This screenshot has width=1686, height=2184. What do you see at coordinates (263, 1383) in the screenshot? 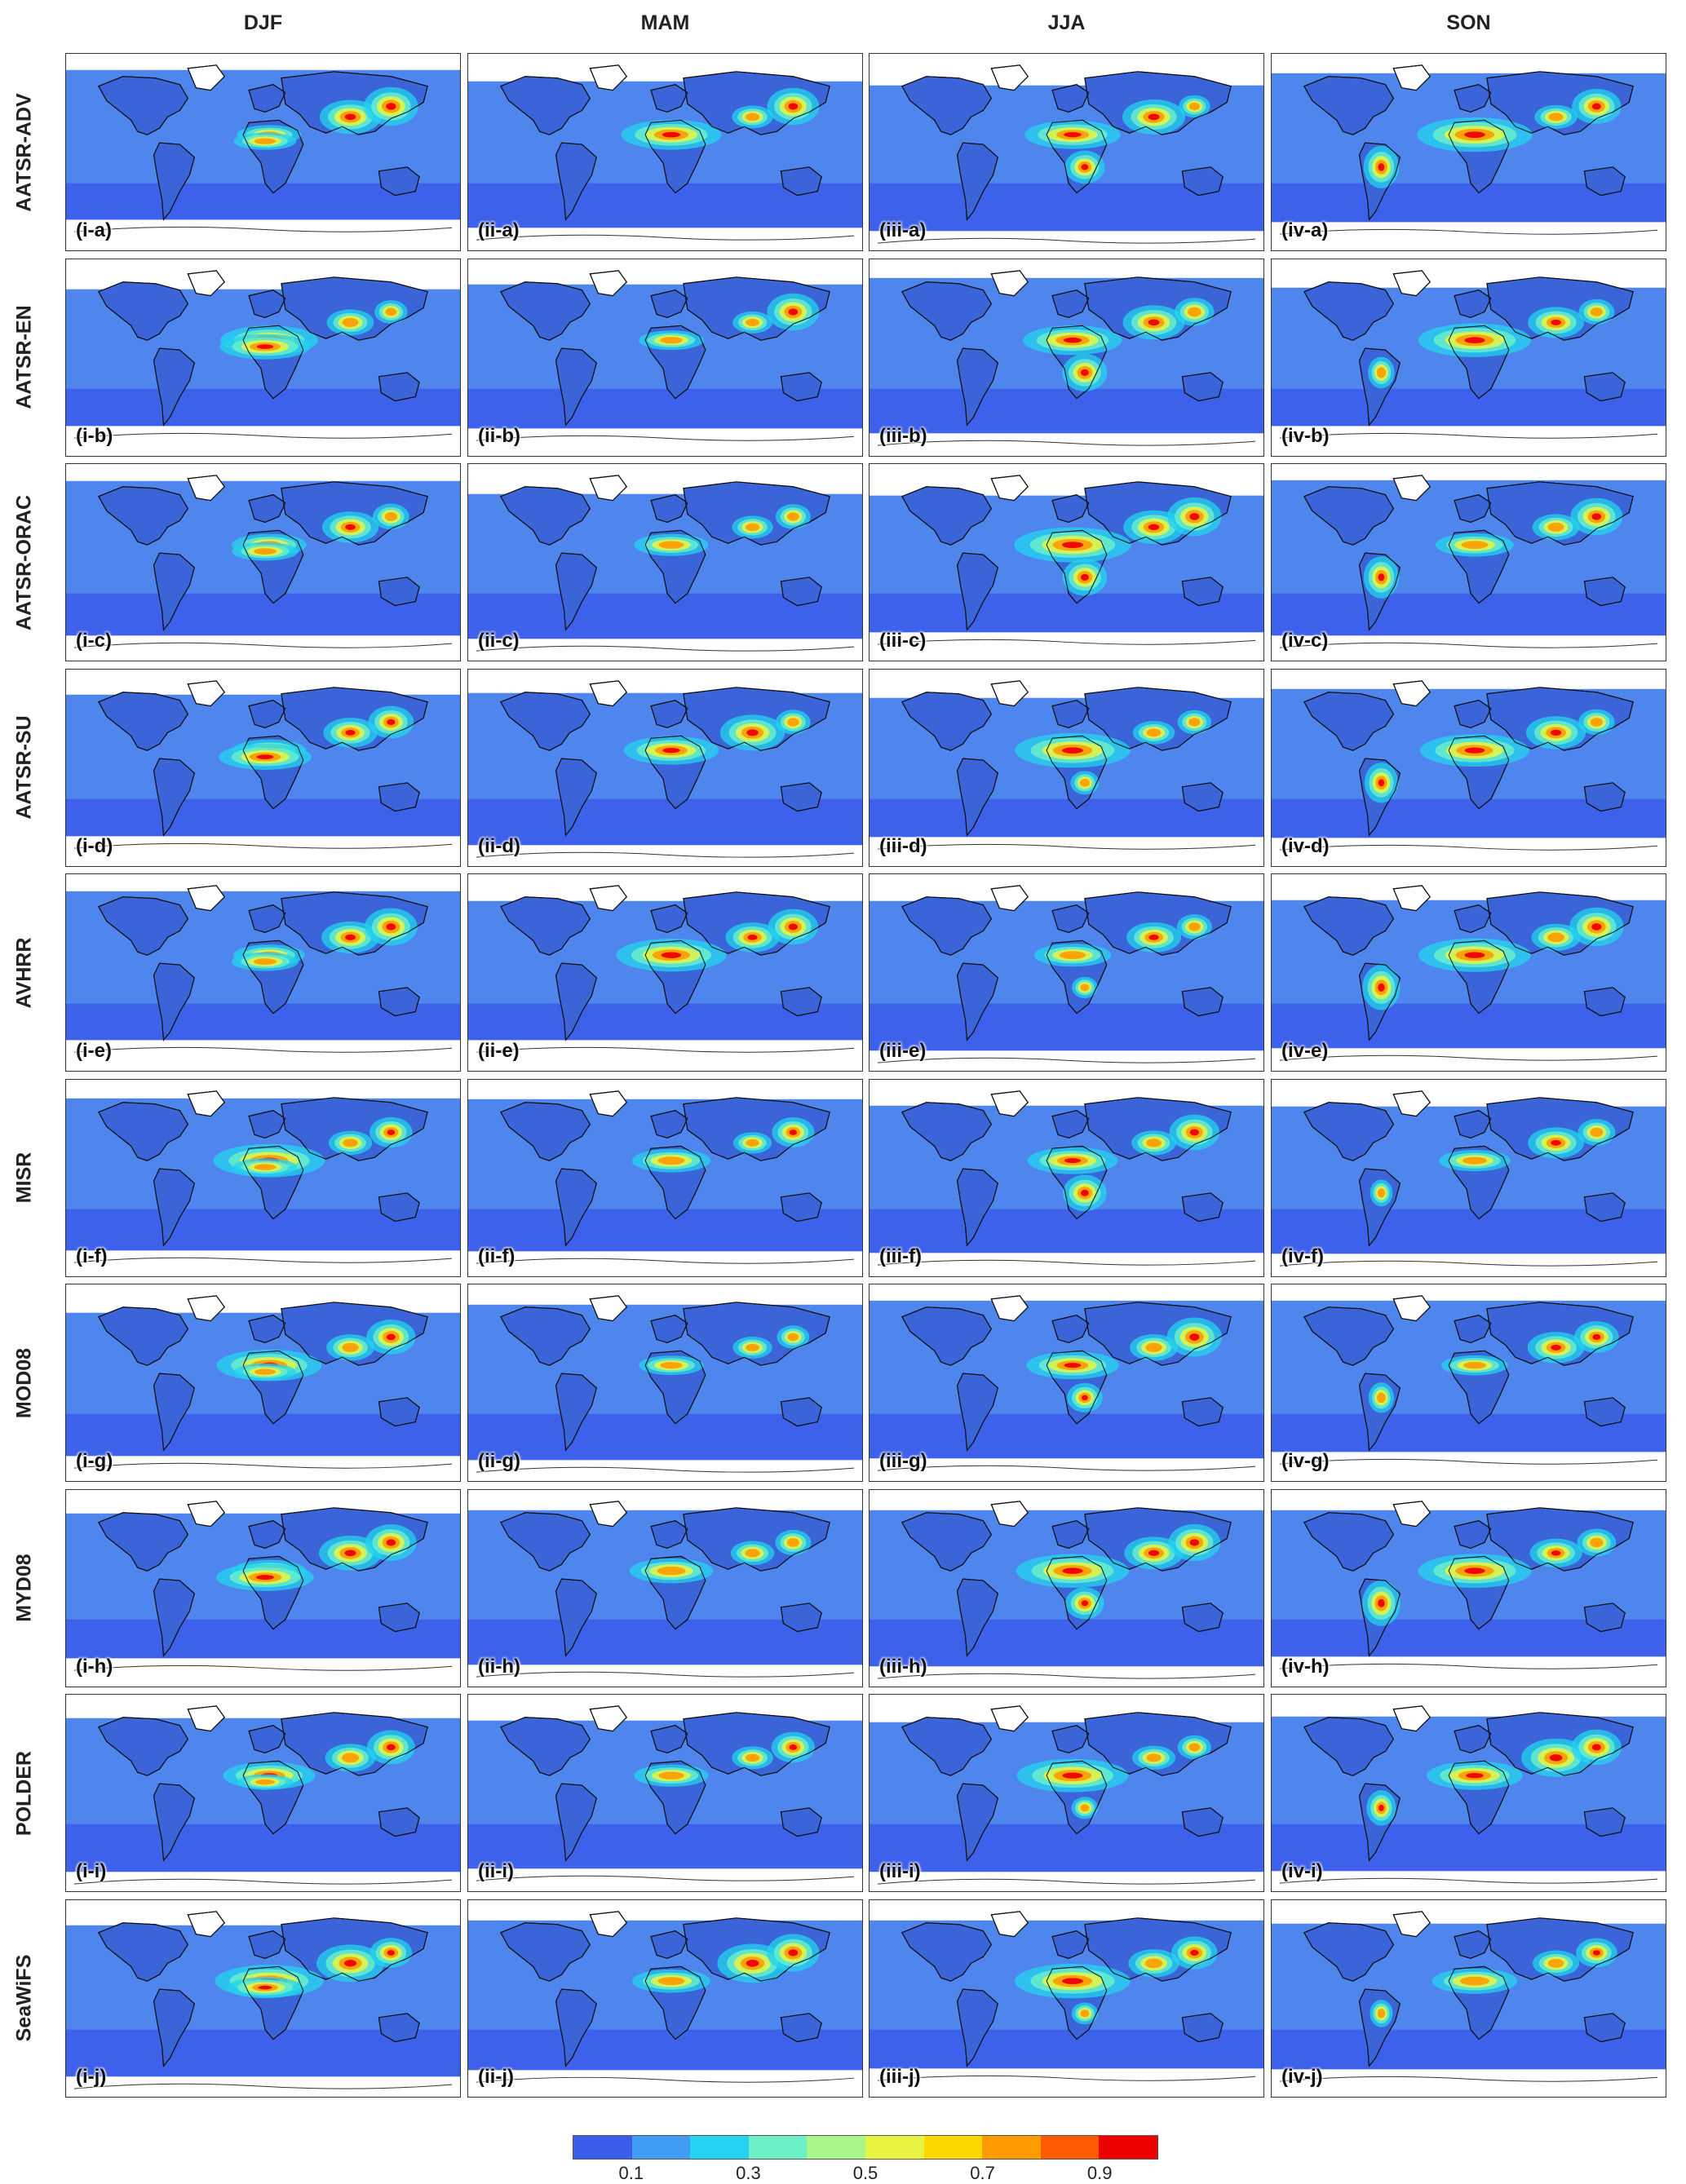
I see `map-panel-mod08-djf: (i-g)` at bounding box center [263, 1383].